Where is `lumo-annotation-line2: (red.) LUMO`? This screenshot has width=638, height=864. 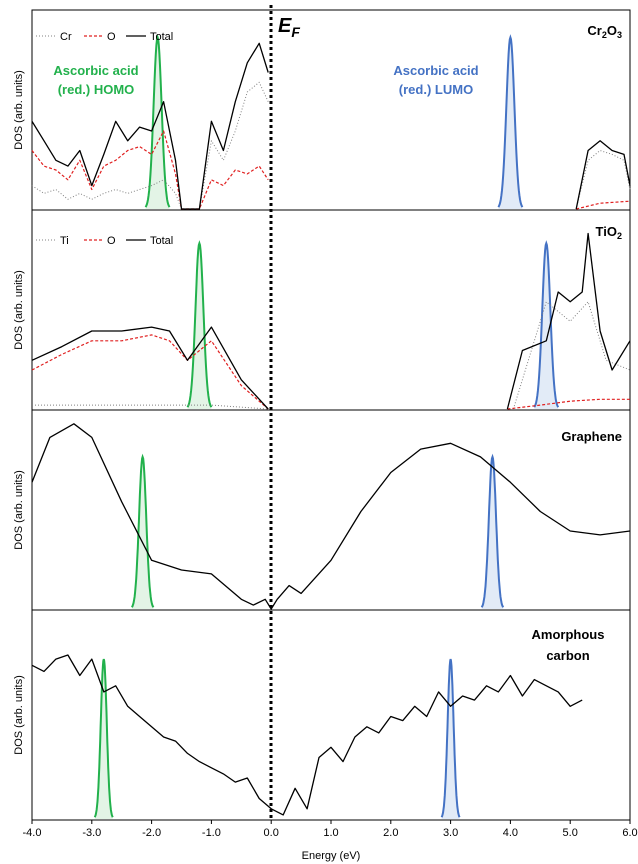
lumo-annotation-line2: (red.) LUMO is located at coordinates (436, 89).